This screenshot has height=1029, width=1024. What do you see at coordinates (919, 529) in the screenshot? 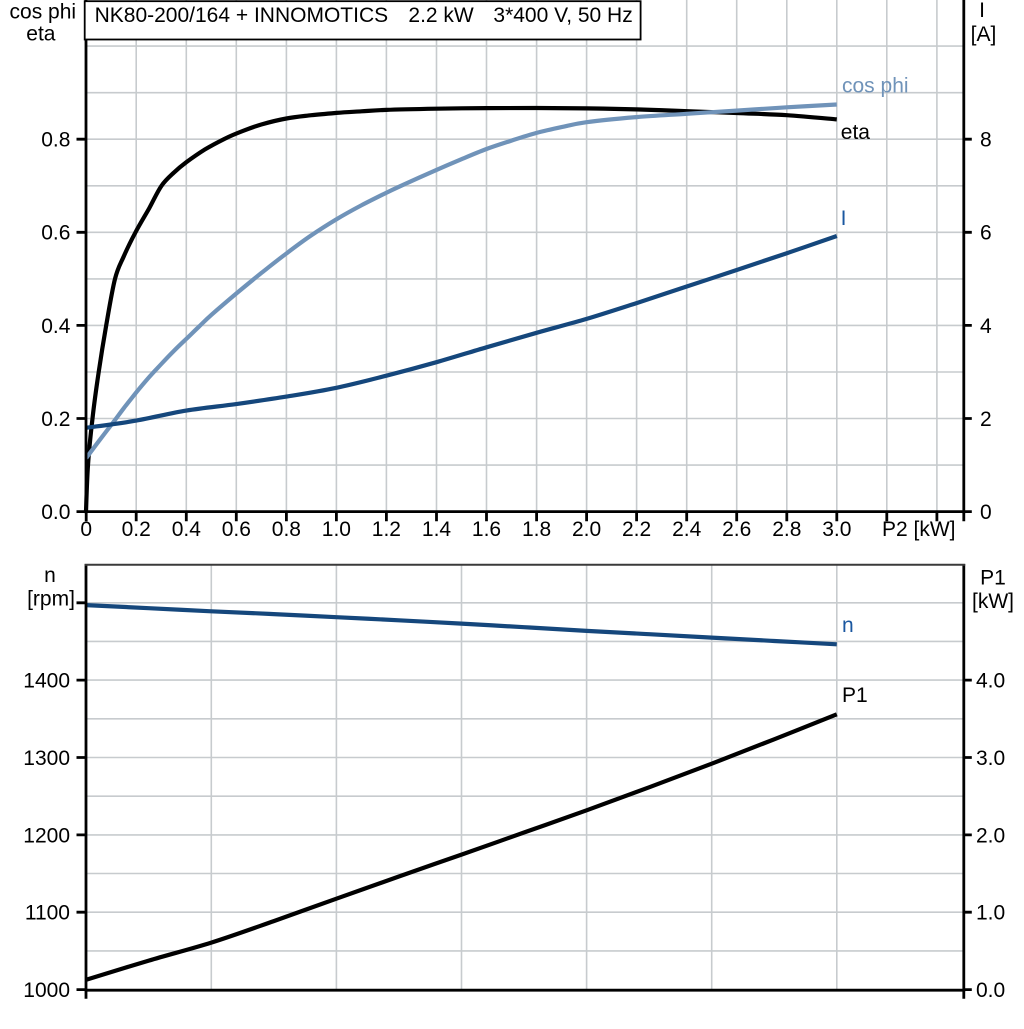
I see `svg-text: P2 [kW]` at bounding box center [919, 529].